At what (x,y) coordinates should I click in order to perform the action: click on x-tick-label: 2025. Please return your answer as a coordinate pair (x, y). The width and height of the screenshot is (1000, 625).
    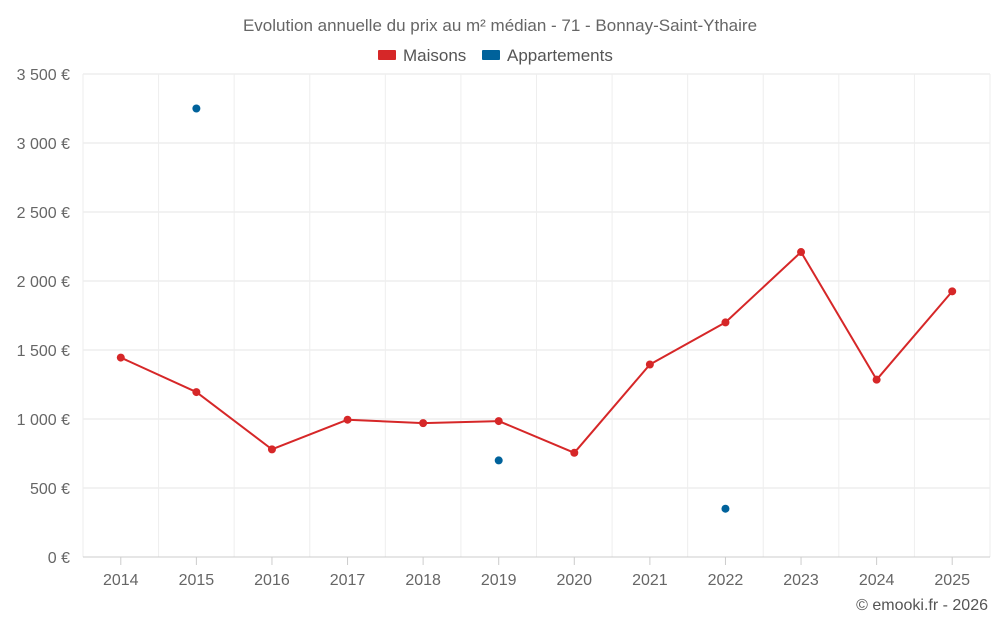
    Looking at the image, I should click on (952, 580).